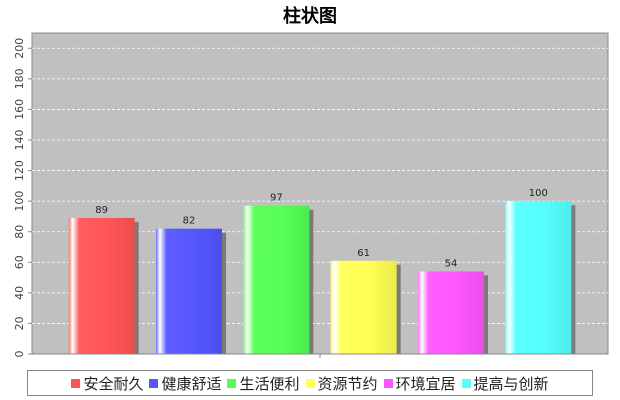 Image resolution: width=620 pixels, height=400 pixels. I want to click on bar-value-label: 61, so click(363, 253).